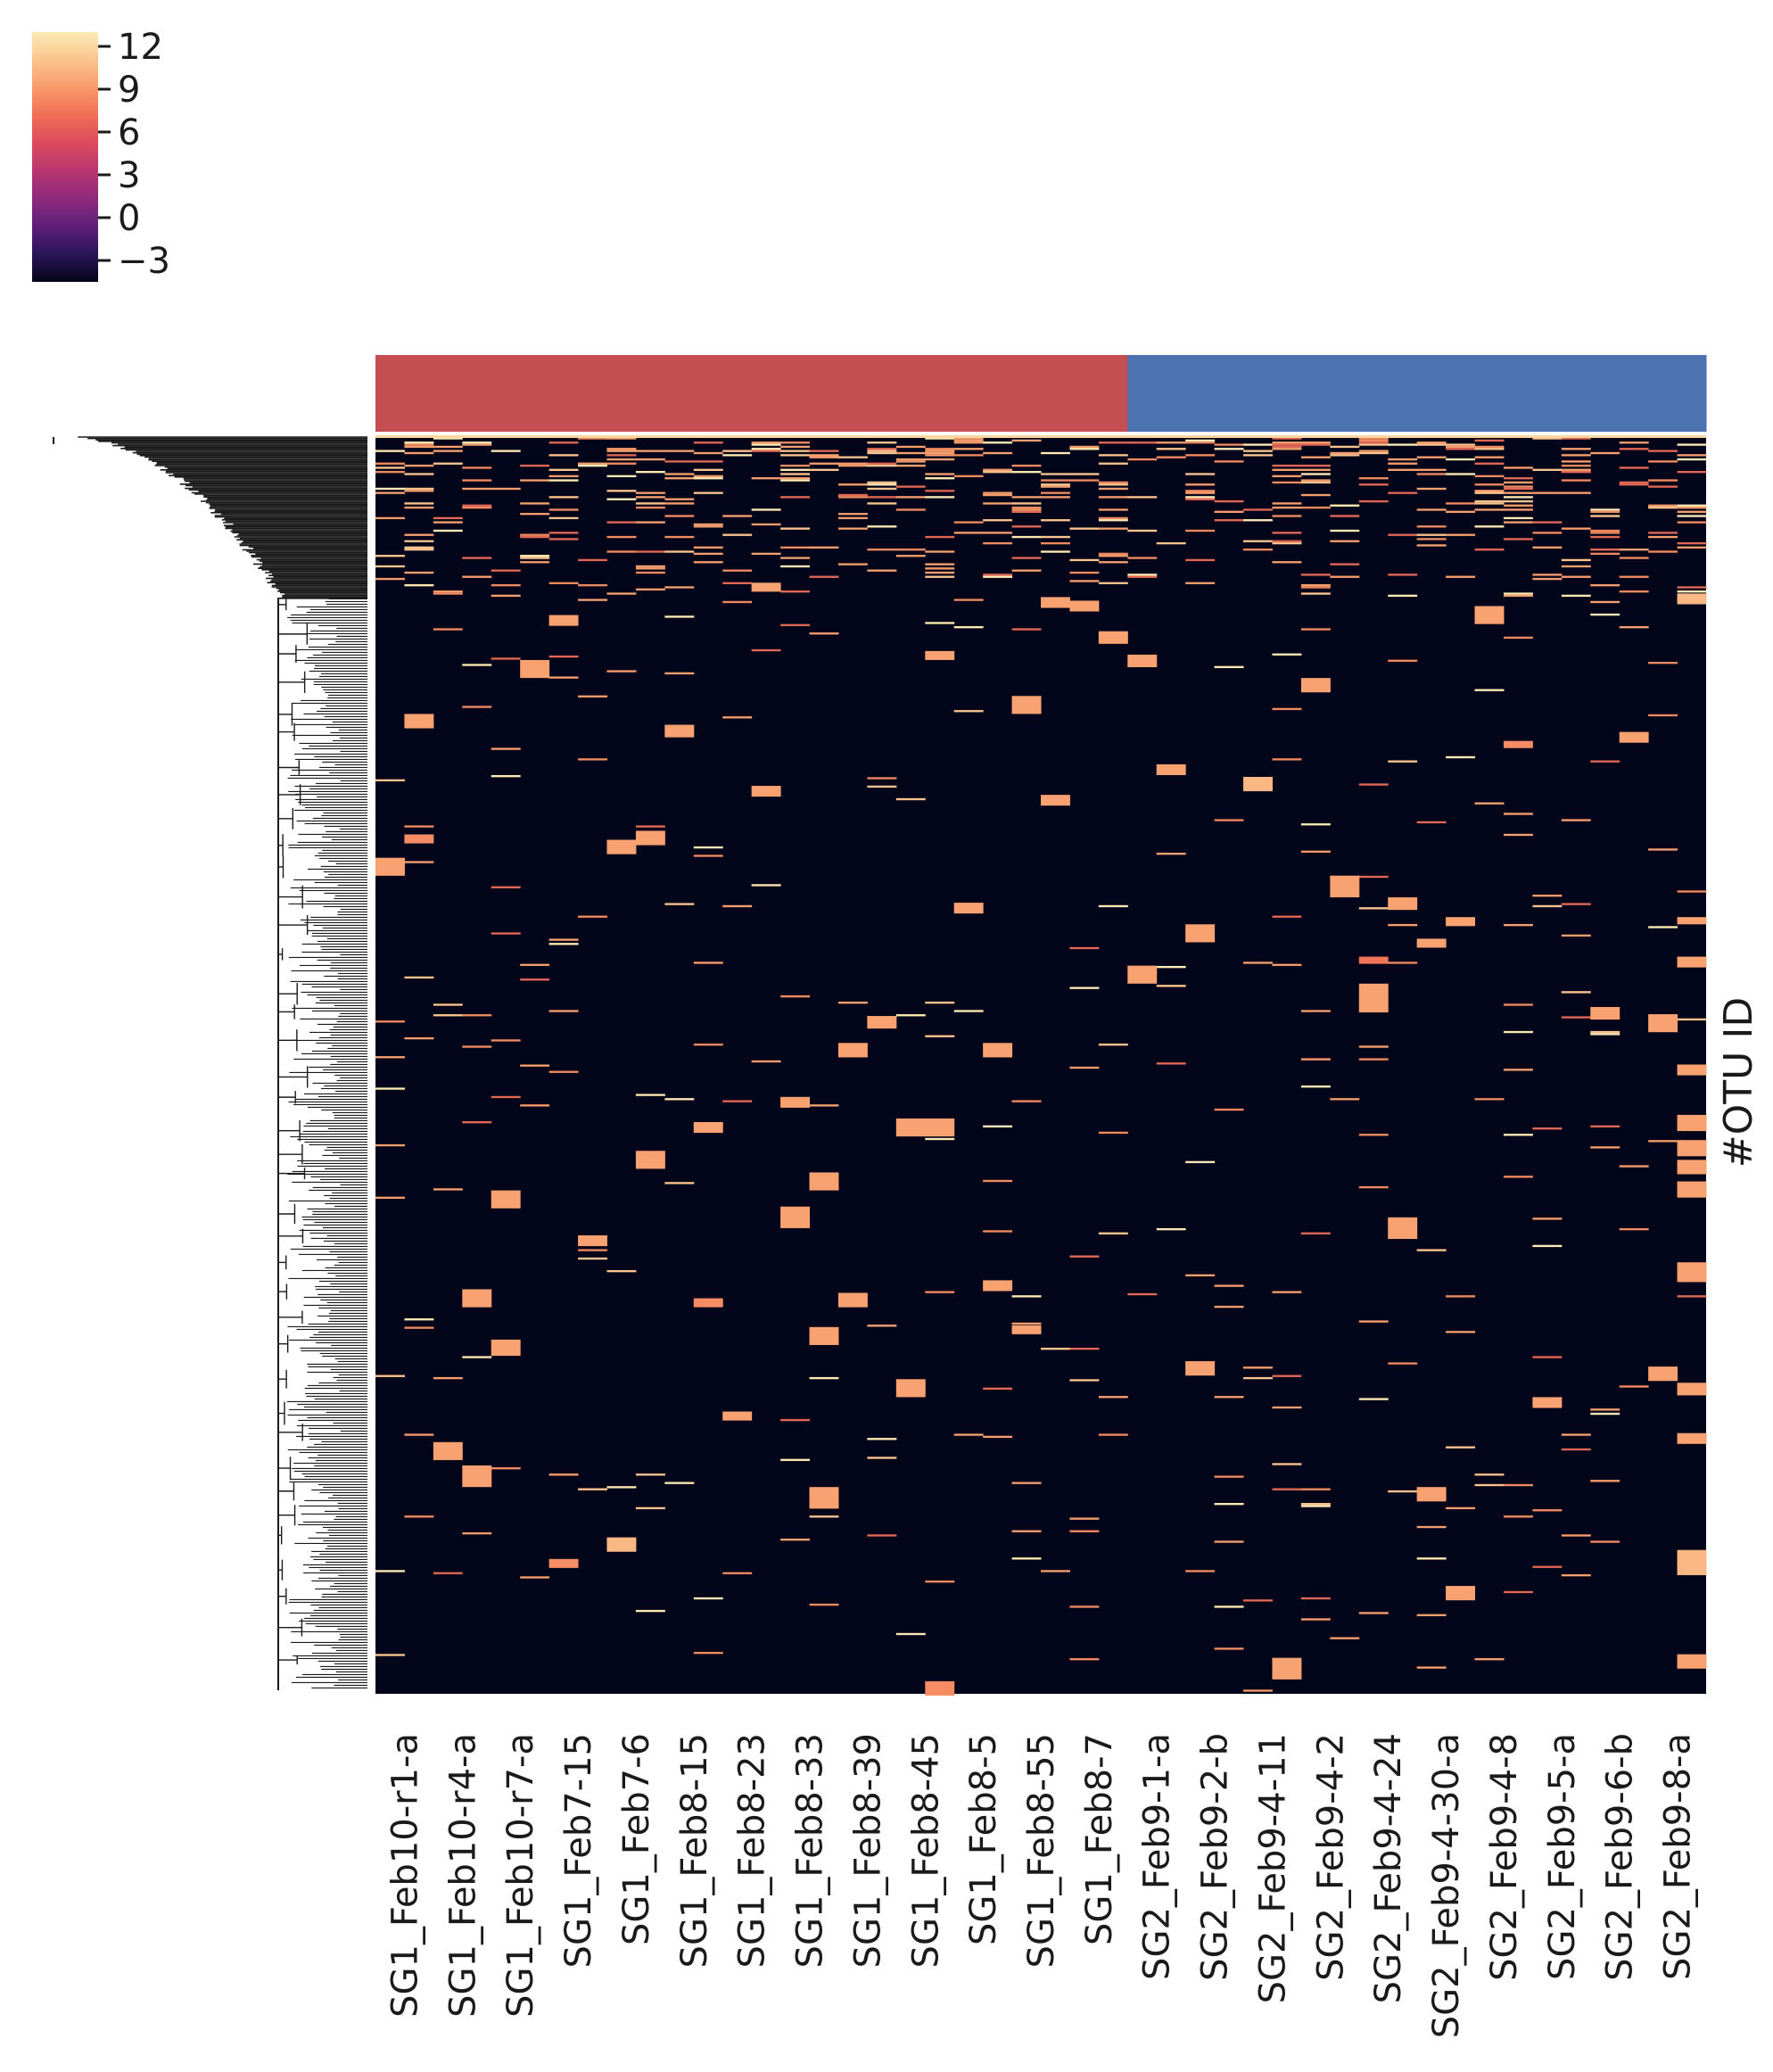 This screenshot has width=1773, height=2072. I want to click on x-tick-label: SG1_Feb10-r7-a, so click(520, 1875).